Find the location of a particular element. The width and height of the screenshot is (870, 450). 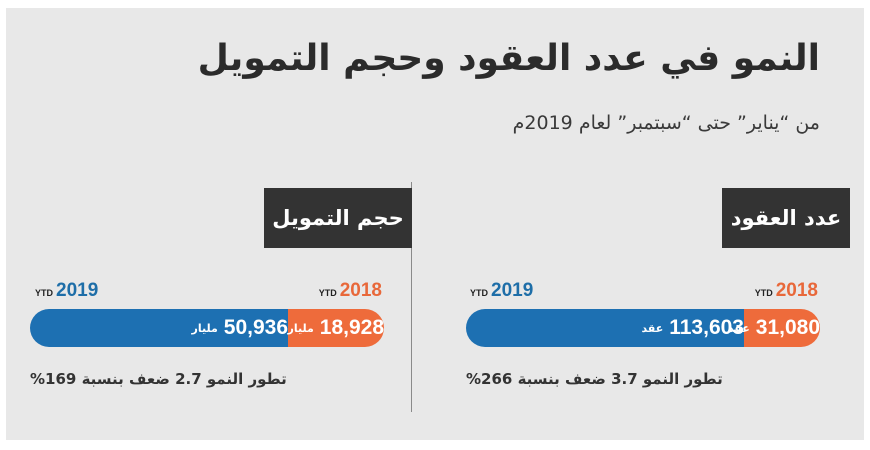

contracts-2018-segment: عقد 31,080 is located at coordinates (774, 328).